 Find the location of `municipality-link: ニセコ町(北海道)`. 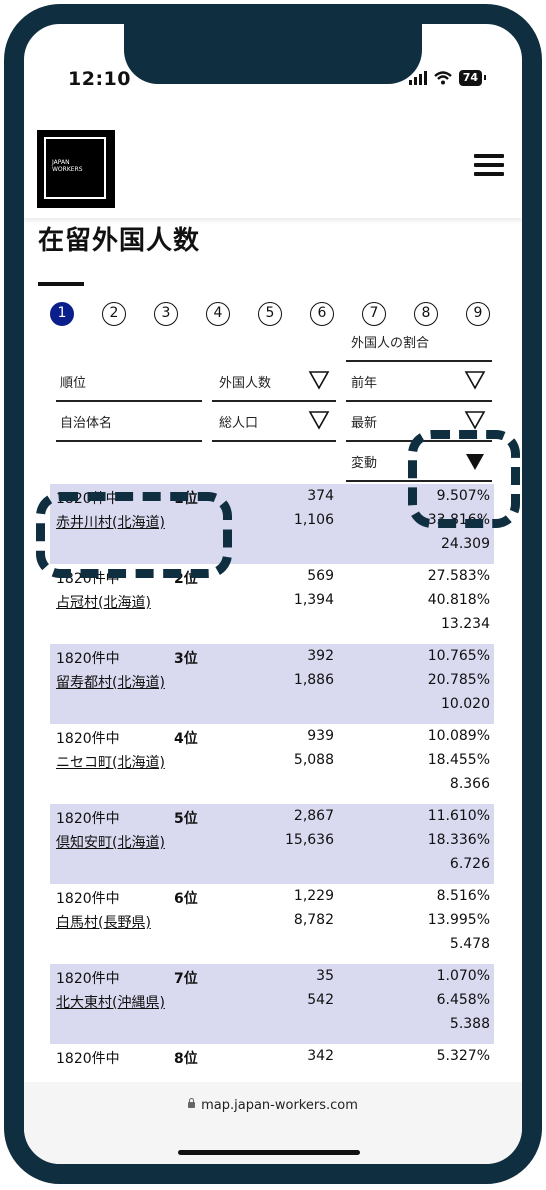

municipality-link: ニセコ町(北海道) is located at coordinates (110, 763).